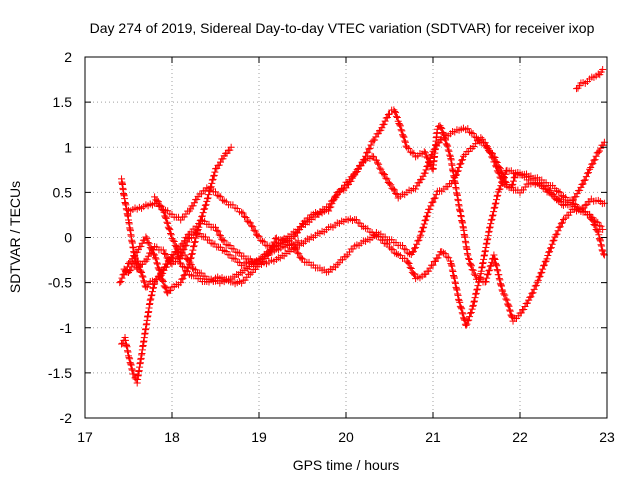 The width and height of the screenshot is (640, 480). I want to click on series-track-g, so click(211, 264).